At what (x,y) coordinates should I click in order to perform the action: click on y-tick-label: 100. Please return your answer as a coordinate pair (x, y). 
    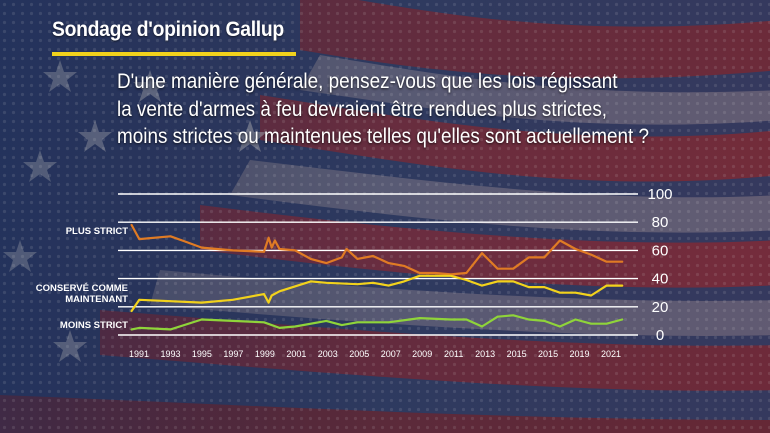
    Looking at the image, I should click on (659, 194).